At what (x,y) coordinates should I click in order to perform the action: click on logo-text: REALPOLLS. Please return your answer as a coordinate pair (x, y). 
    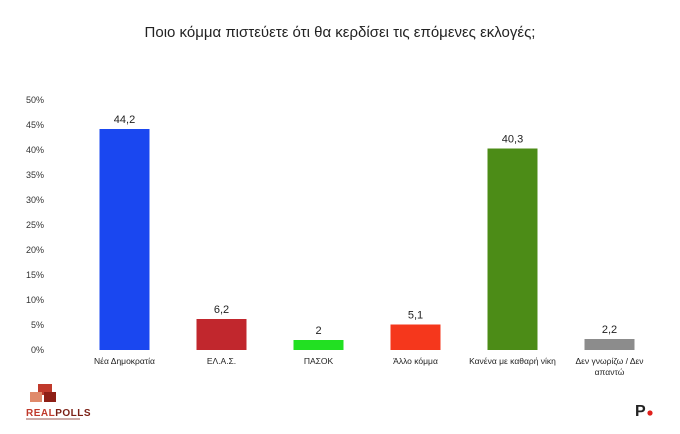
    Looking at the image, I should click on (58, 413).